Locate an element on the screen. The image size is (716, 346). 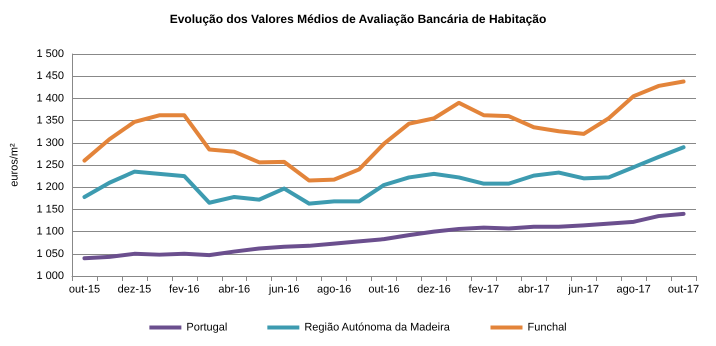
y-tick-label: 1 500 is located at coordinates (50, 54).